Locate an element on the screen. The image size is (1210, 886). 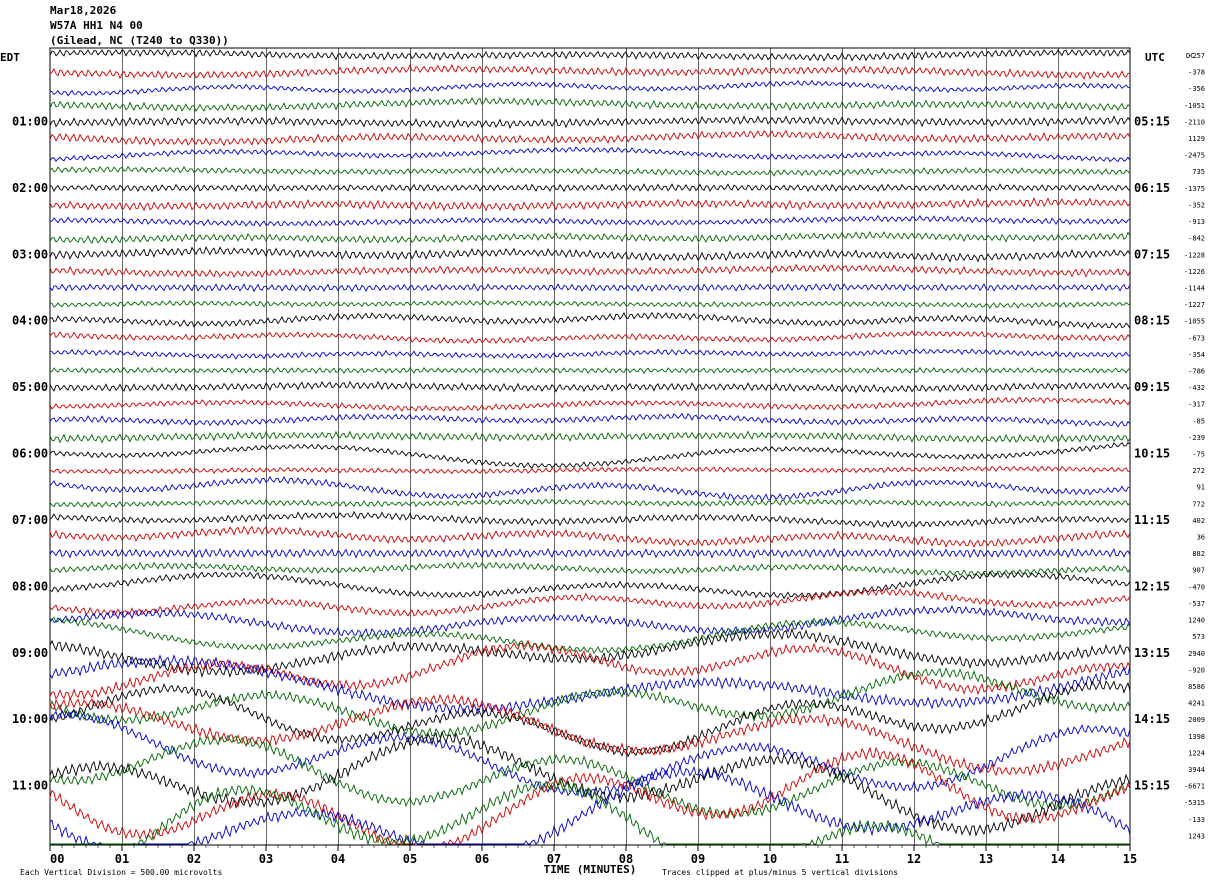
edt-time-label: 11:00 is located at coordinates (30, 786).